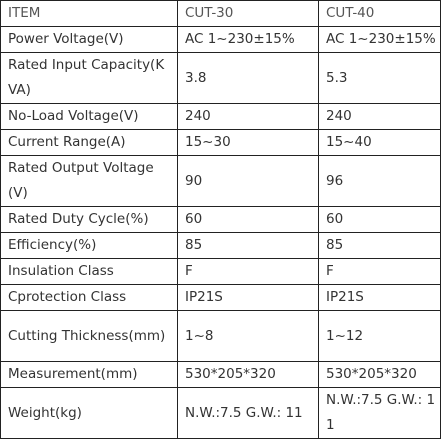 This screenshot has width=442, height=439. What do you see at coordinates (89, 116) in the screenshot?
I see `table-cell: No-Load Voltage(V)` at bounding box center [89, 116].